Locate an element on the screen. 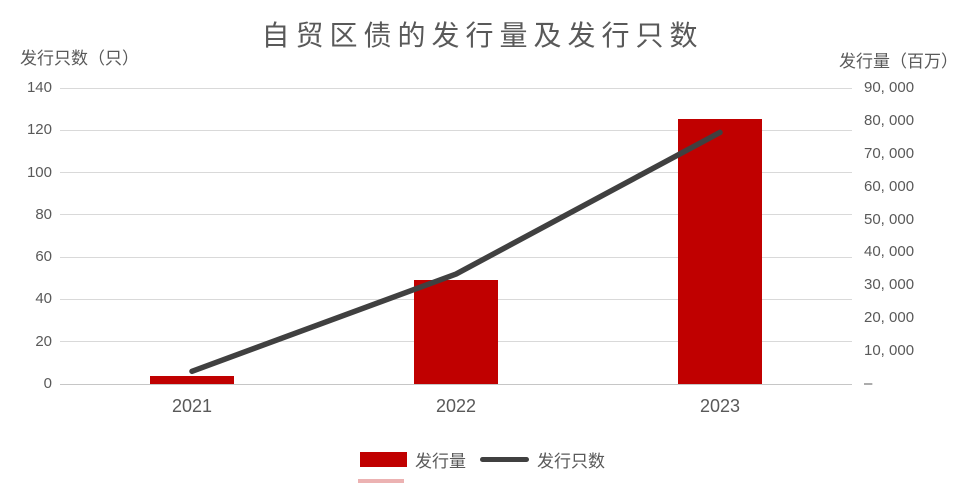 This screenshot has height=489, width=965. left-axis-tick-label: 60 is located at coordinates (43, 257).